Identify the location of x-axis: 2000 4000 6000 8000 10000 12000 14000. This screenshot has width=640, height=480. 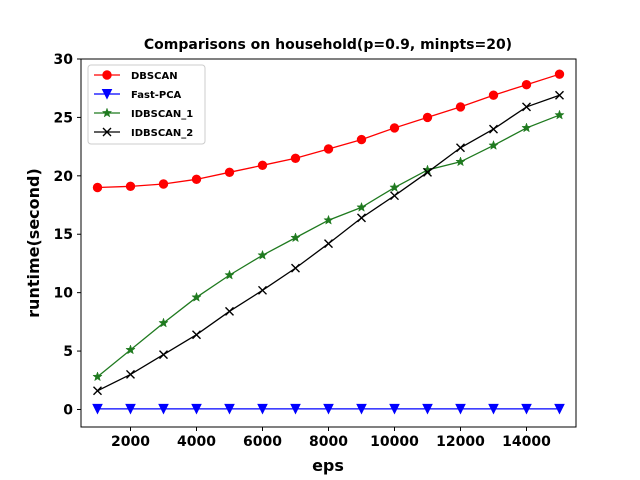
(331, 438).